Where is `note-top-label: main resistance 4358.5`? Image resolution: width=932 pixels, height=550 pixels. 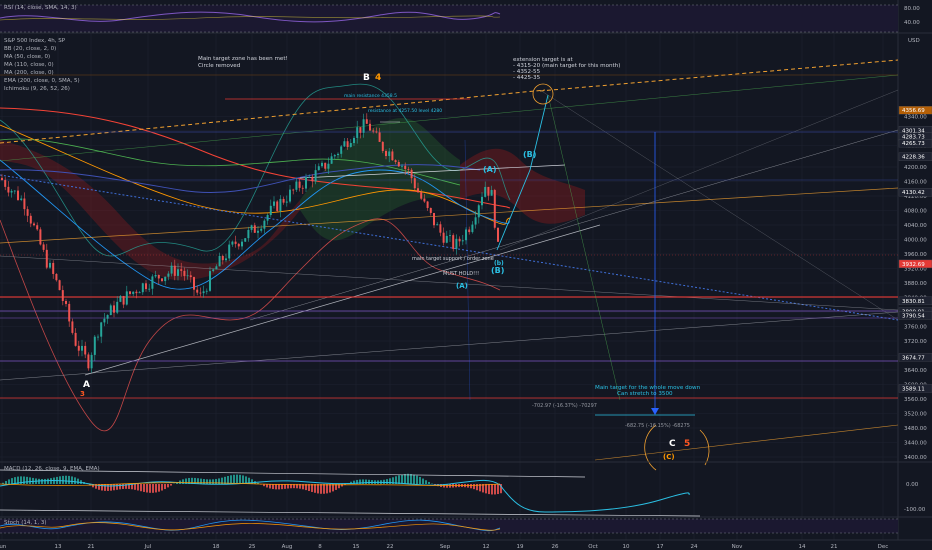
note-top-label: main resistance 4358.5 is located at coordinates (370, 96).